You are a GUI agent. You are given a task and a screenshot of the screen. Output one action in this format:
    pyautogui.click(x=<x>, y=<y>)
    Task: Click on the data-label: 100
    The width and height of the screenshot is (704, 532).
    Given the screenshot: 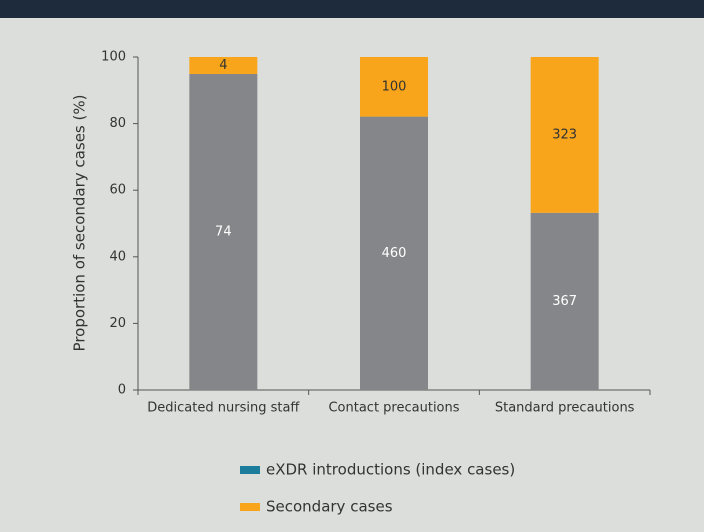 What is the action you would take?
    pyautogui.click(x=394, y=86)
    